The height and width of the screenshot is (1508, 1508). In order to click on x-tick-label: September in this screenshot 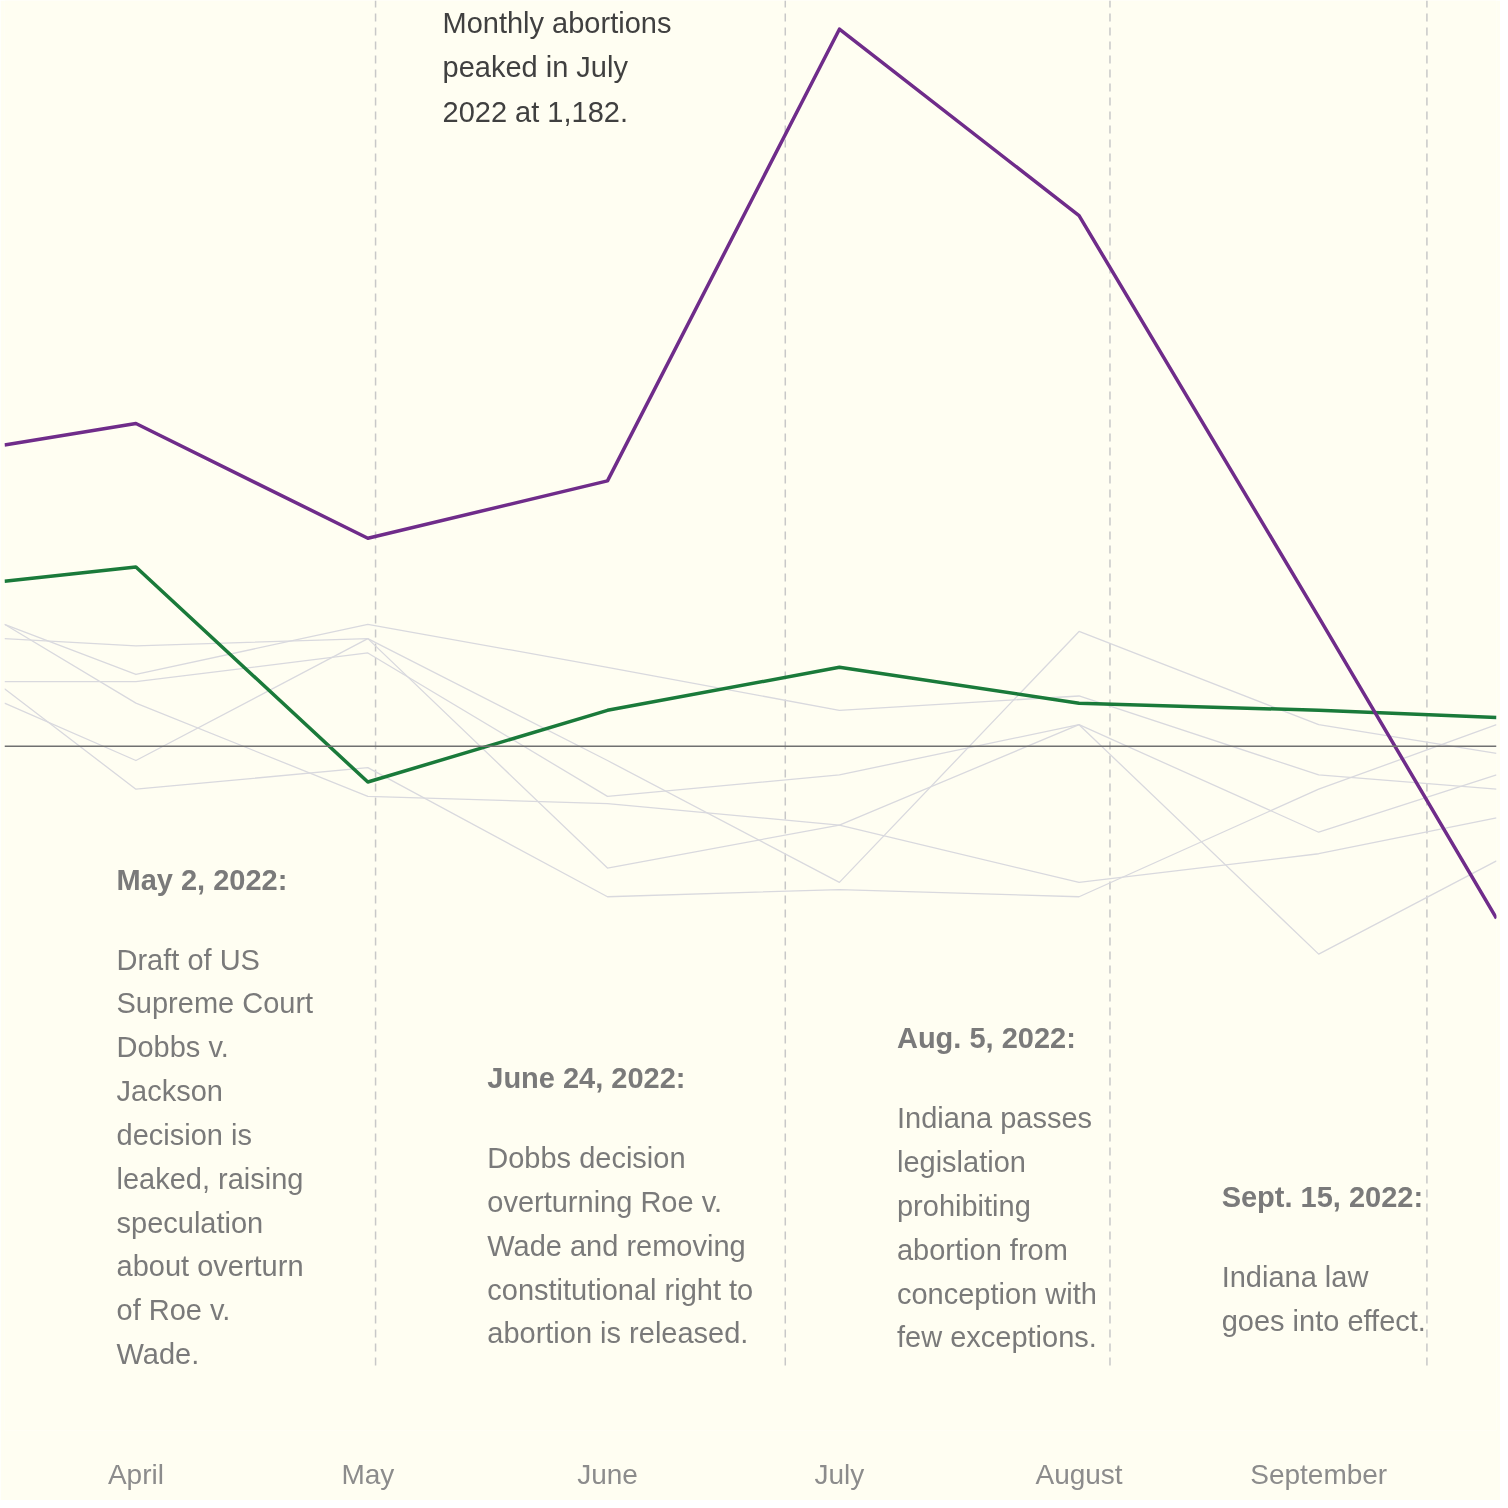, I will do `click(1319, 1474)`.